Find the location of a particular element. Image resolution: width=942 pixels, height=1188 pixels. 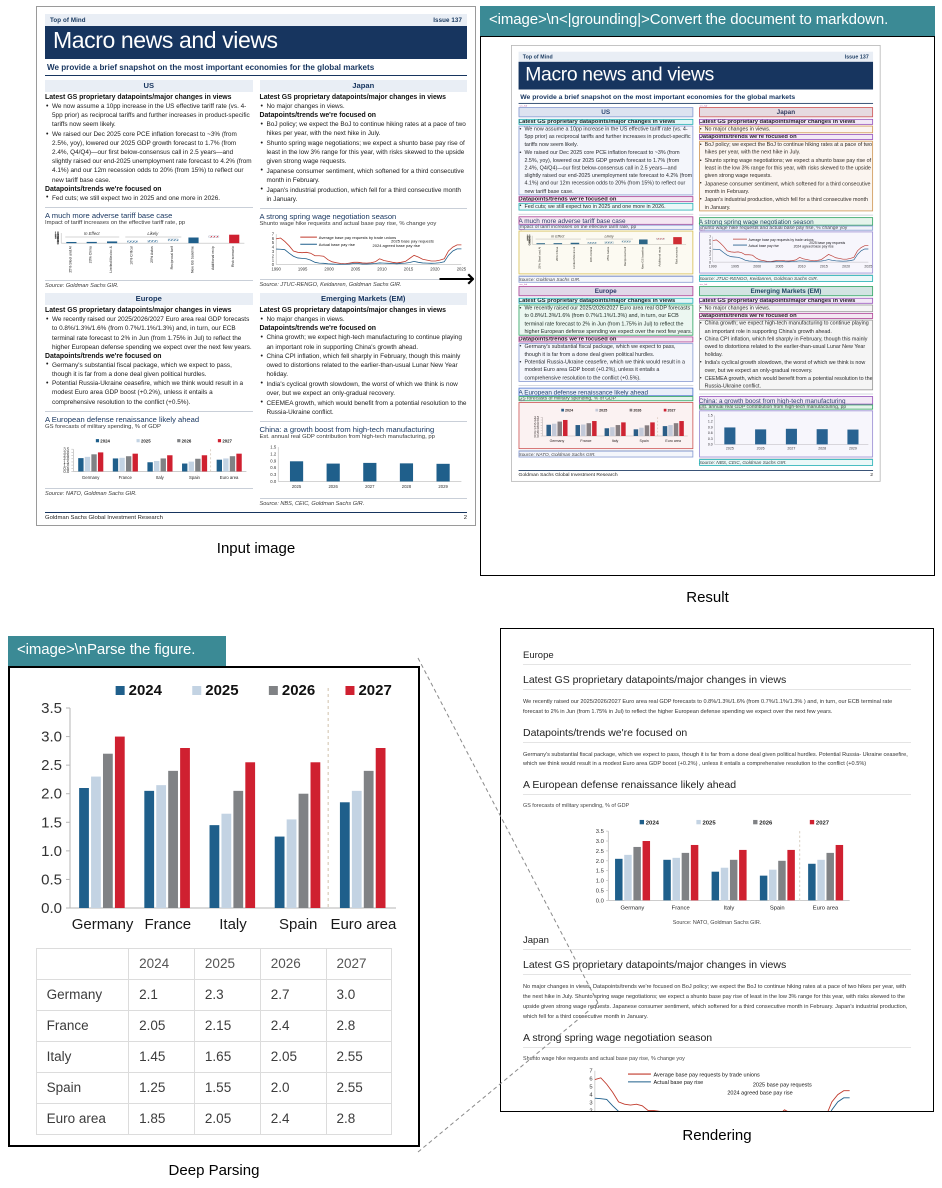

svg-text: 2025 base pay requests is located at coordinates (782, 1085).